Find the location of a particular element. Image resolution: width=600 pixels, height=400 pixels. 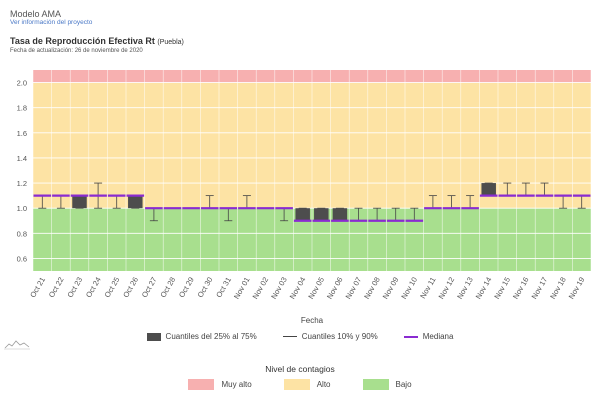

box-swatch-icon is located at coordinates (153, 336).